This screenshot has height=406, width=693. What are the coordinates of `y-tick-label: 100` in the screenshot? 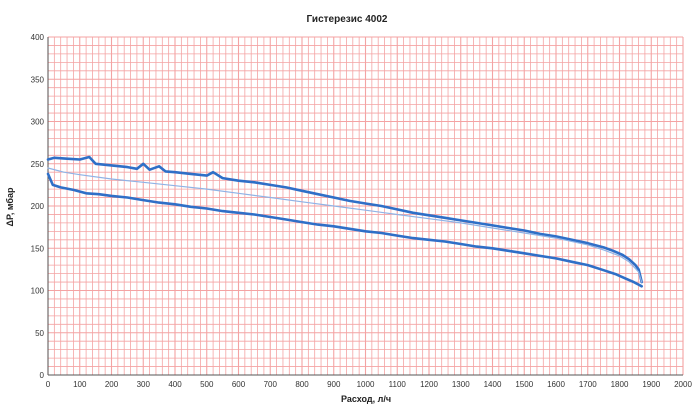 It's located at (38, 291).